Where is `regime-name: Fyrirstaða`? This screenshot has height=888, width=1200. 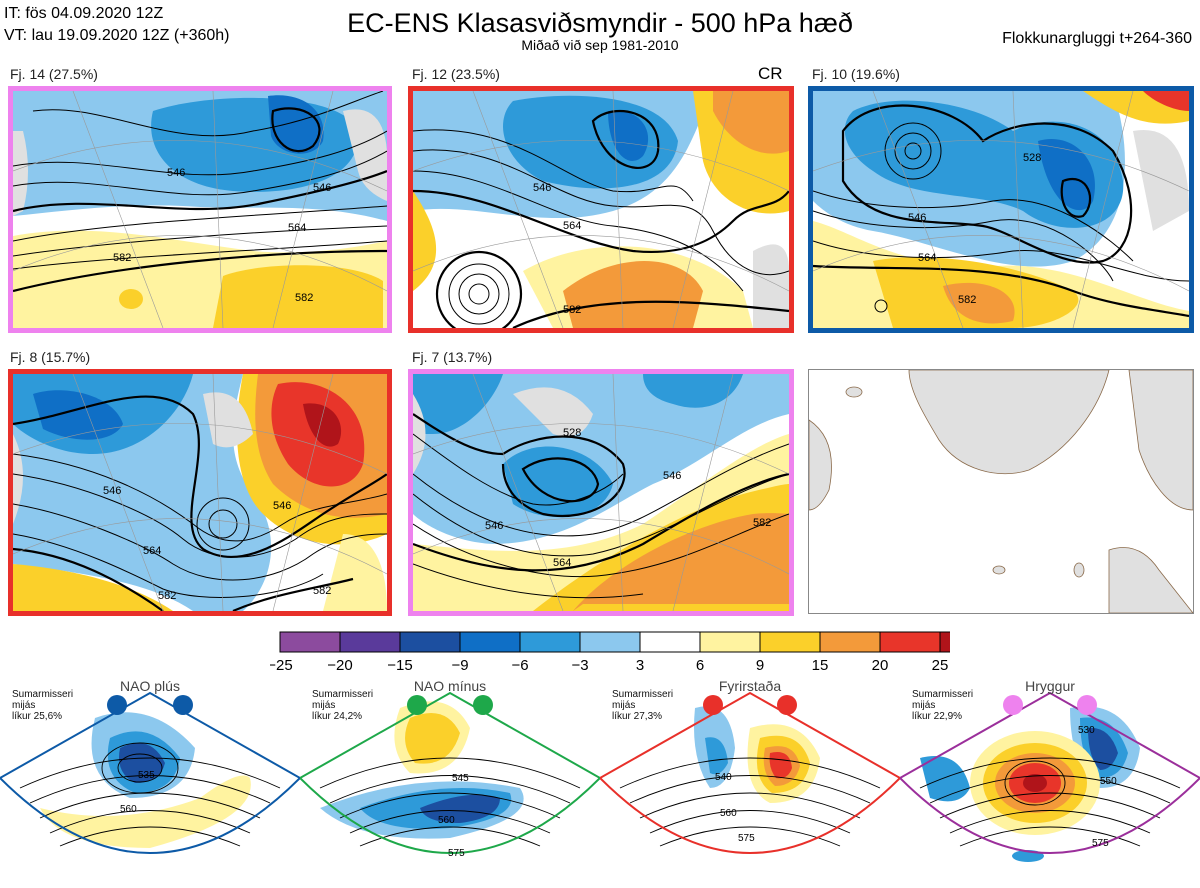 regime-name: Fyrirstaða is located at coordinates (750, 686).